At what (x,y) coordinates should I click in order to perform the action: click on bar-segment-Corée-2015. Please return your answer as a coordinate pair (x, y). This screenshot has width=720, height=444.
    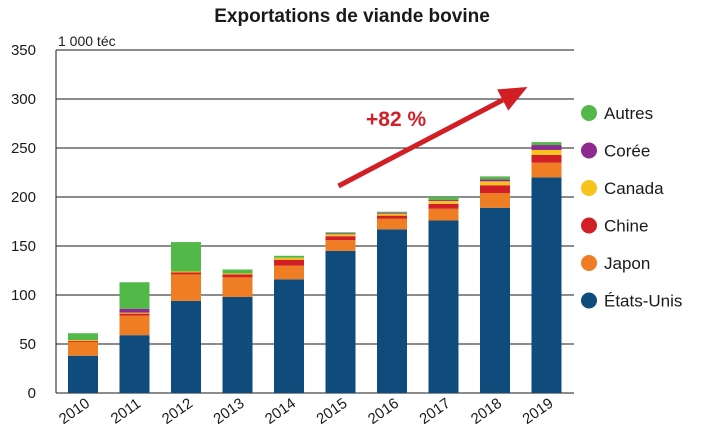
    Looking at the image, I should click on (340, 234).